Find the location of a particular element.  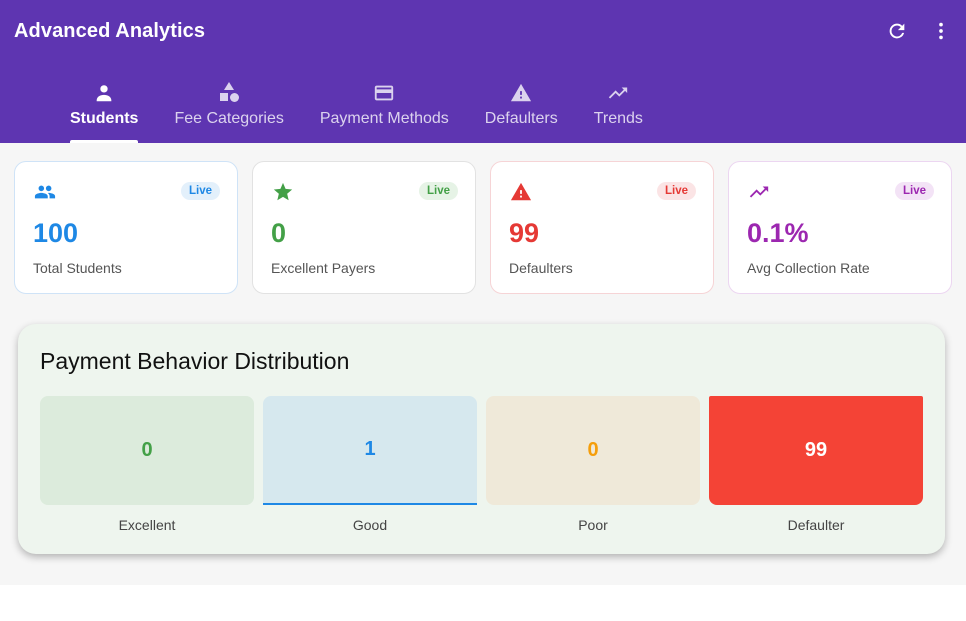

distribution-label: Excellent is located at coordinates (147, 525).